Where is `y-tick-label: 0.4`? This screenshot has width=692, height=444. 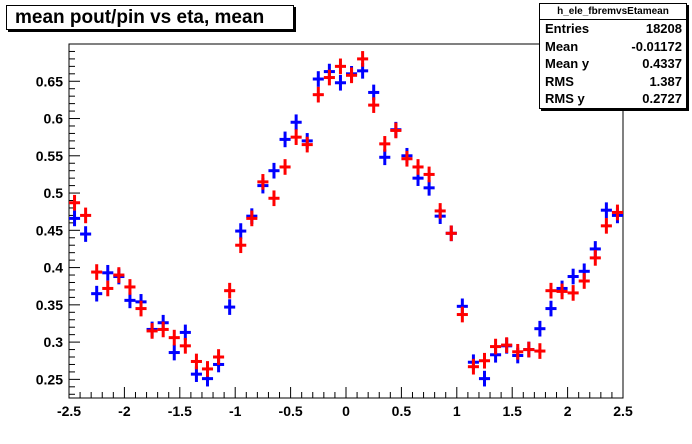
y-tick-label: 0.4 is located at coordinates (54, 268).